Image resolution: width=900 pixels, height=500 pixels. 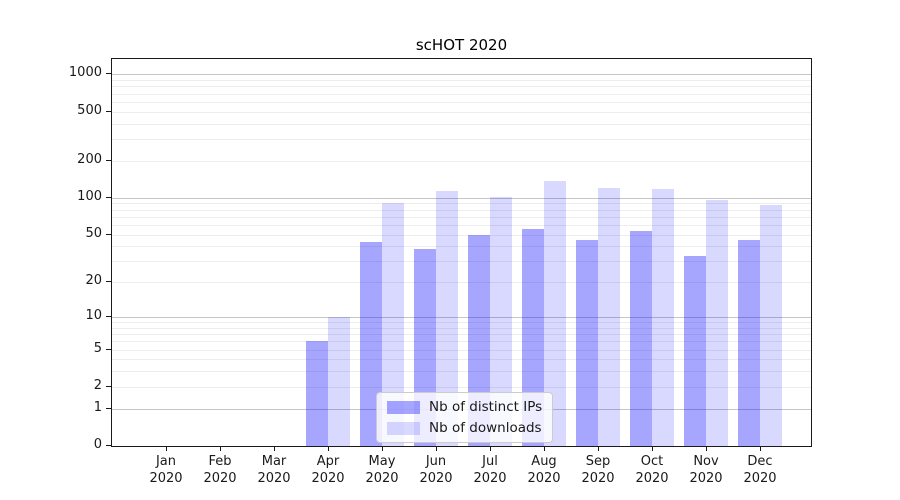 What do you see at coordinates (89, 159) in the screenshot?
I see `y-tick-label: 200` at bounding box center [89, 159].